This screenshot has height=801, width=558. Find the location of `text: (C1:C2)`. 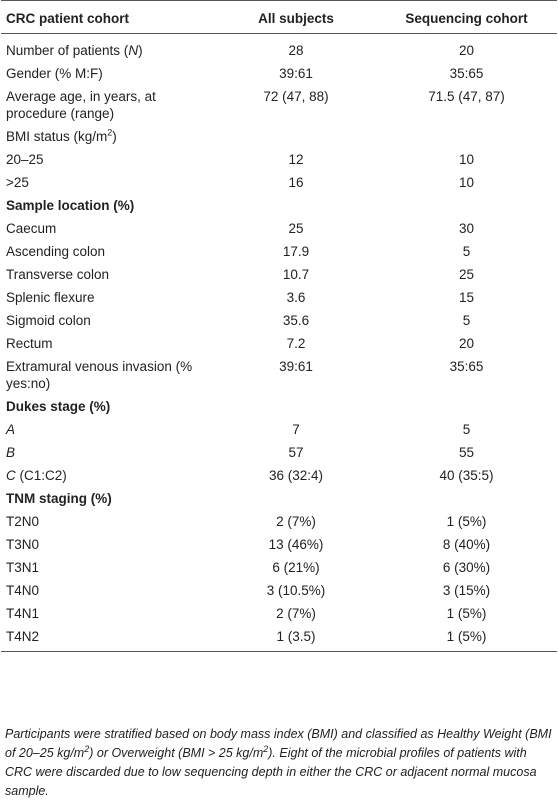

text: (C1:C2) is located at coordinates (41, 475).